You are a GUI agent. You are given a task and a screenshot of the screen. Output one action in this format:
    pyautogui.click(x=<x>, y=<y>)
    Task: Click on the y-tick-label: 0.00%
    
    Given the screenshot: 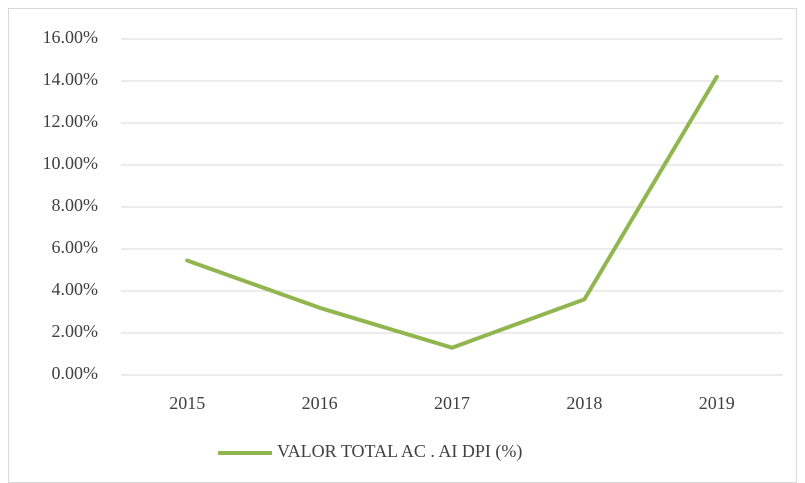 What is the action you would take?
    pyautogui.click(x=75, y=373)
    